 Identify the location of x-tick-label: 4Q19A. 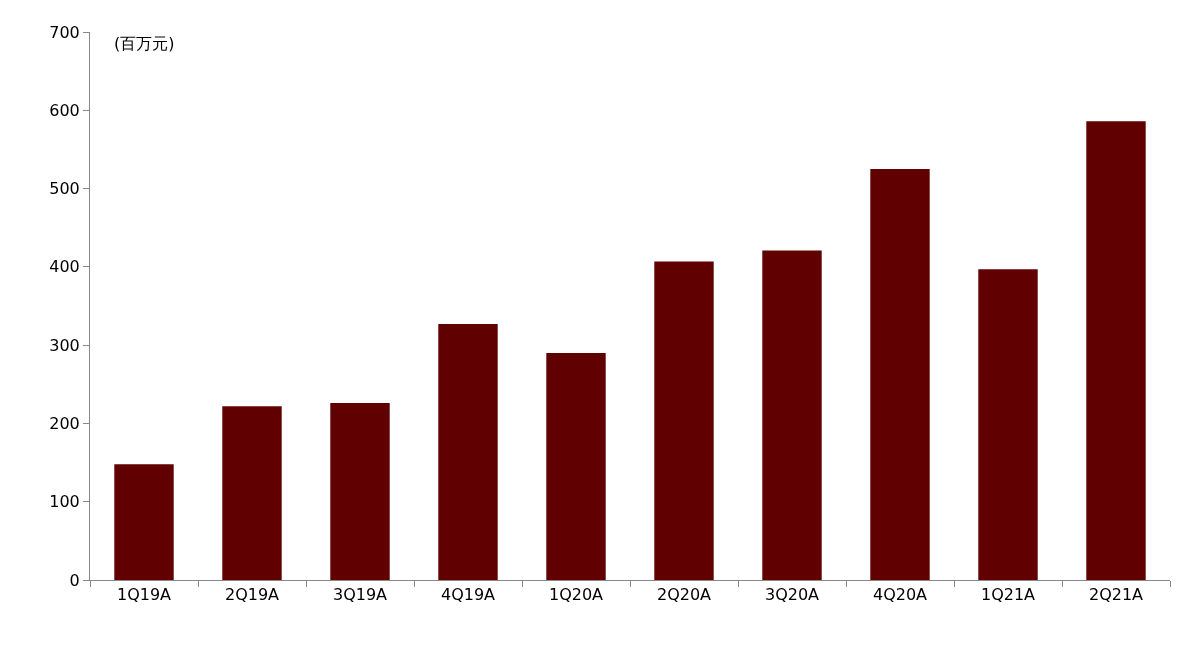
(468, 595).